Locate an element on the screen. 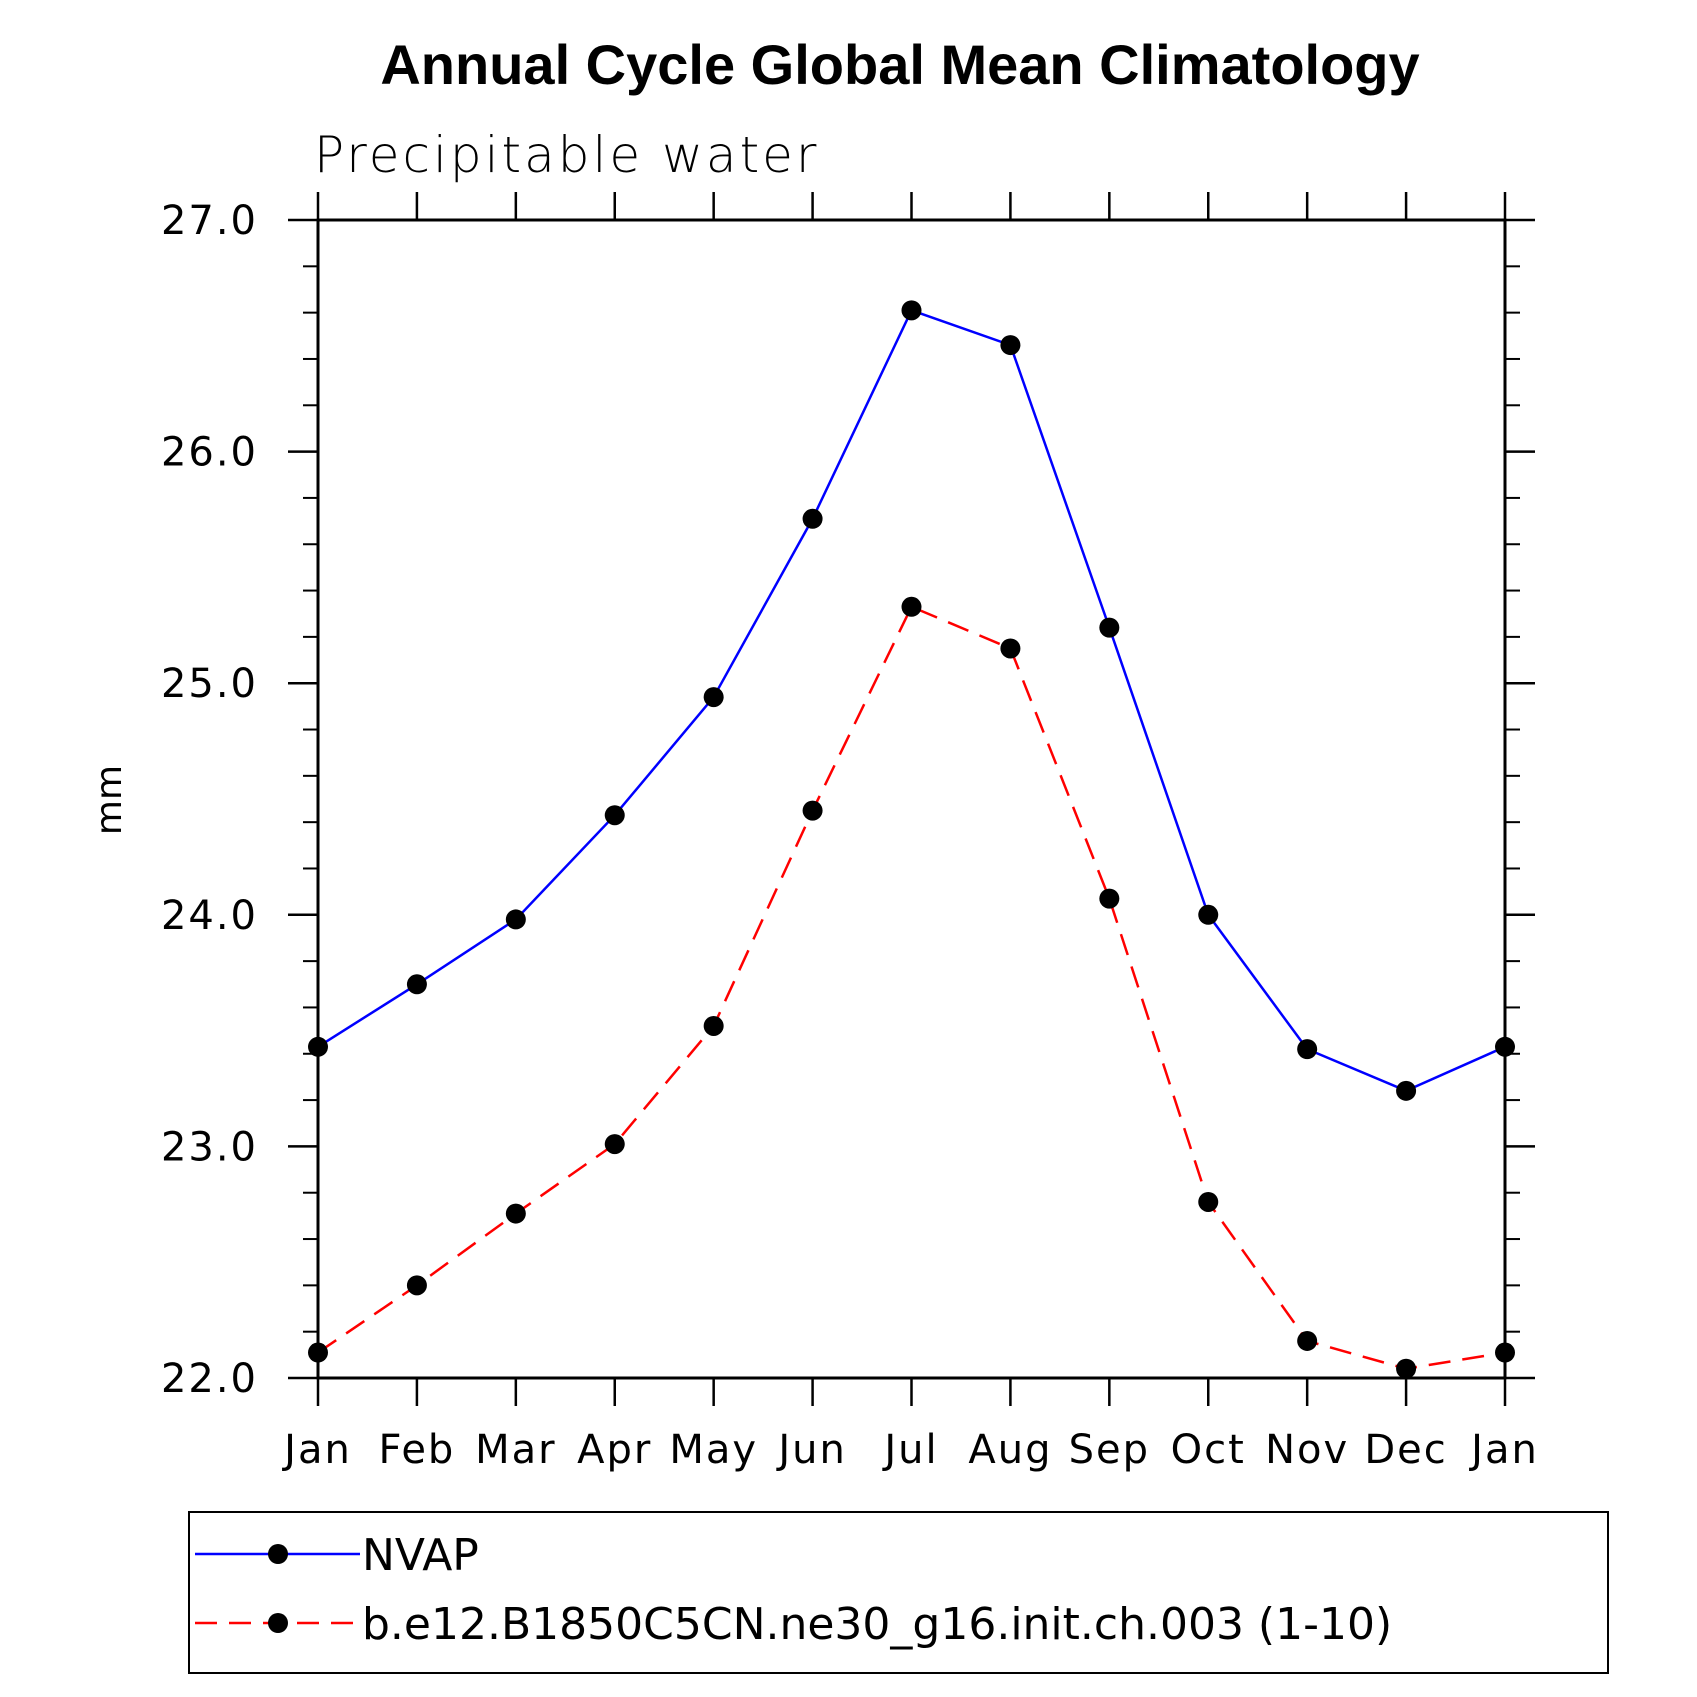  x-tick-label: May is located at coordinates (713, 1450).